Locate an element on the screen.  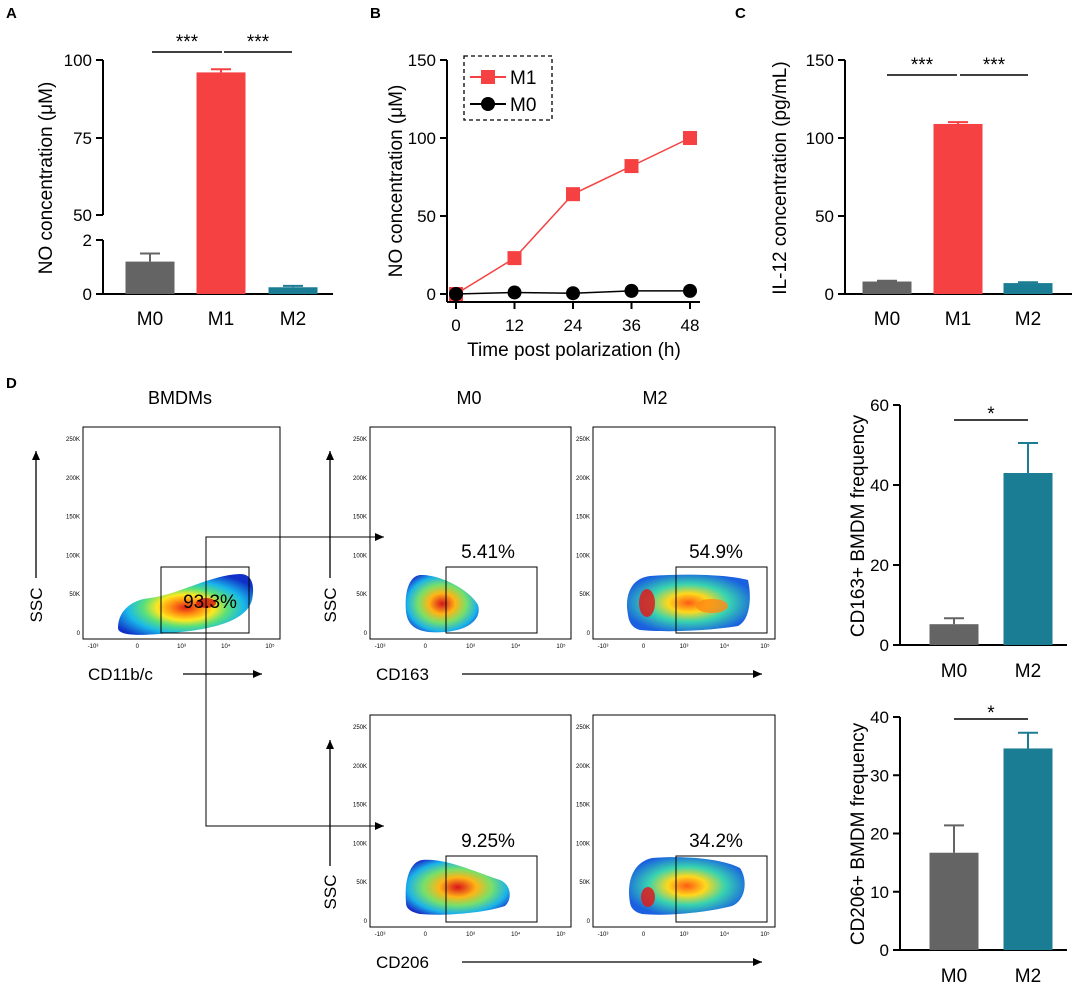
flow-ytick-m2-cd163-2: 150K is located at coordinates (583, 518).